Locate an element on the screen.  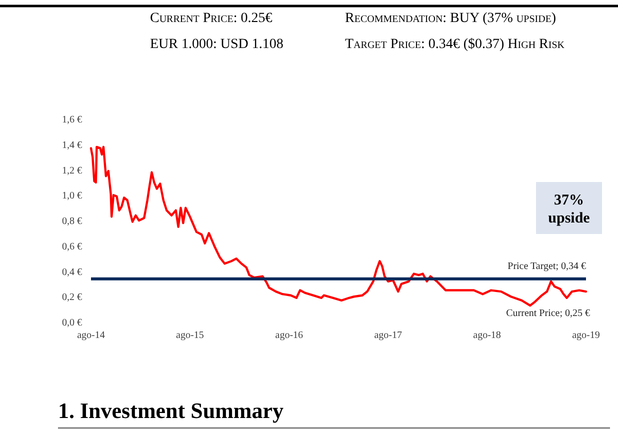
y-tick-label: 0,4 € is located at coordinates (72, 272).